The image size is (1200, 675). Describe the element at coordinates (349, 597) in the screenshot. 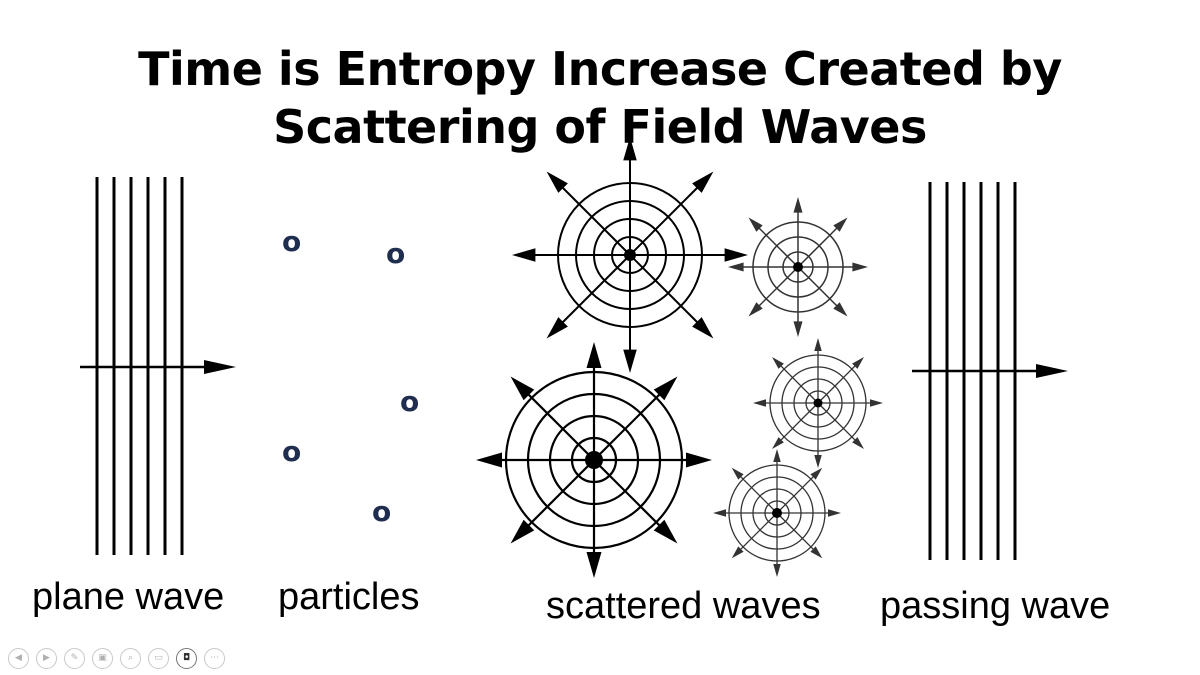

I see `label-particles: particles` at that location.